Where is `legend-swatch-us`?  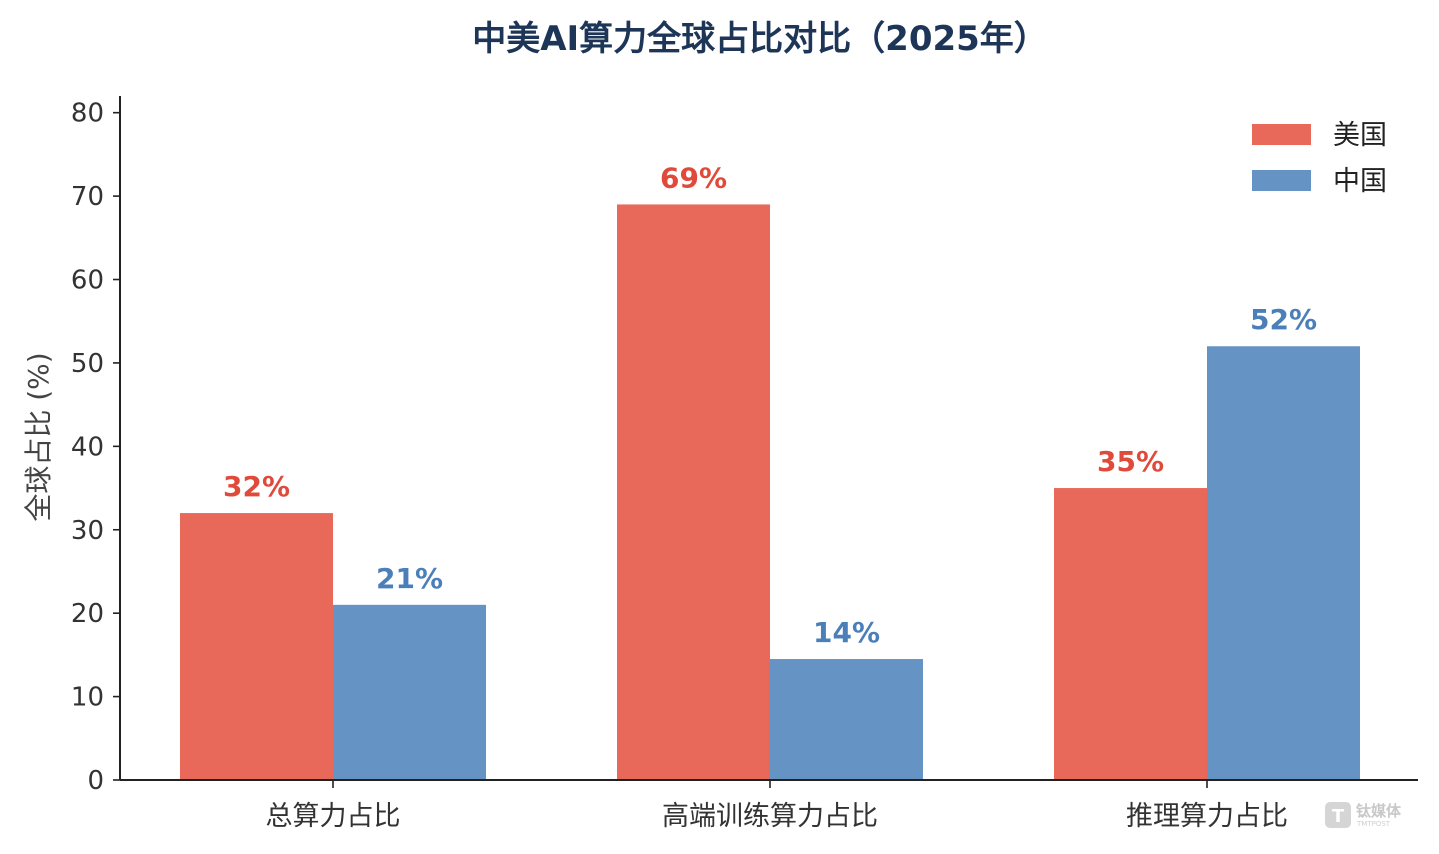
legend-swatch-us is located at coordinates (1281, 134).